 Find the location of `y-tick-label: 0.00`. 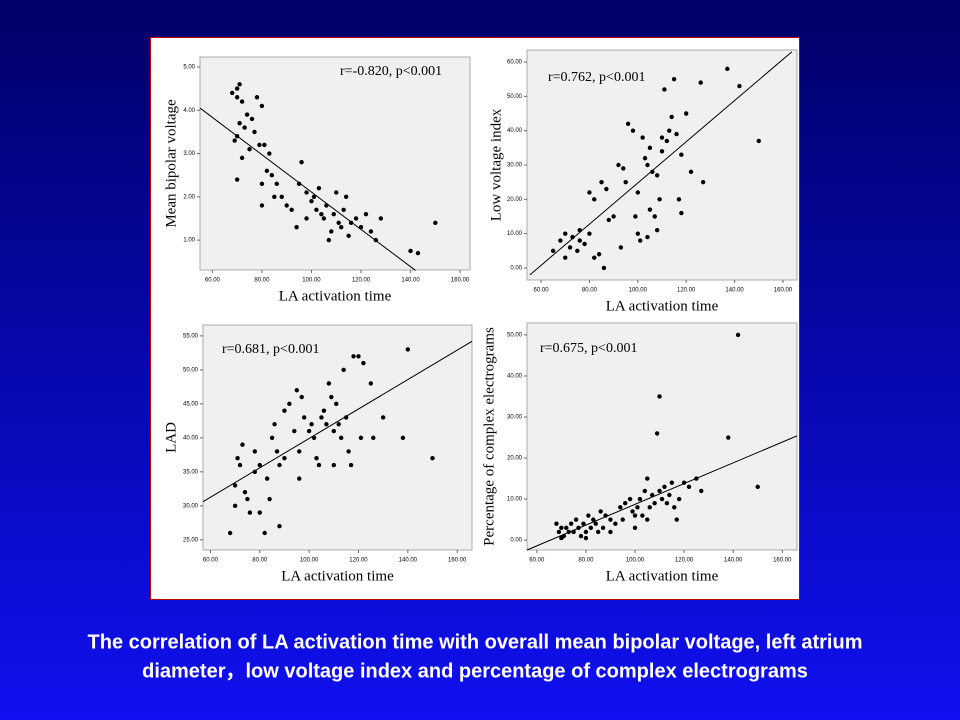

y-tick-label: 0.00 is located at coordinates (516, 541).